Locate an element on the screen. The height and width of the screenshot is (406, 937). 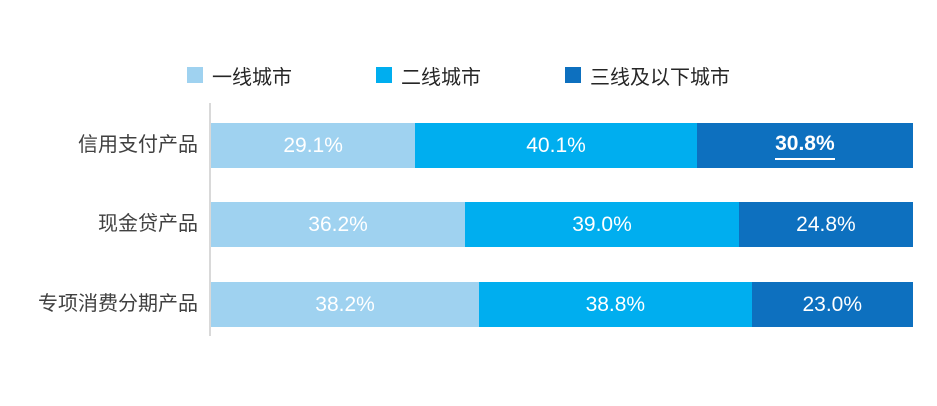
bar-segment: 24.8% is located at coordinates (825, 224).